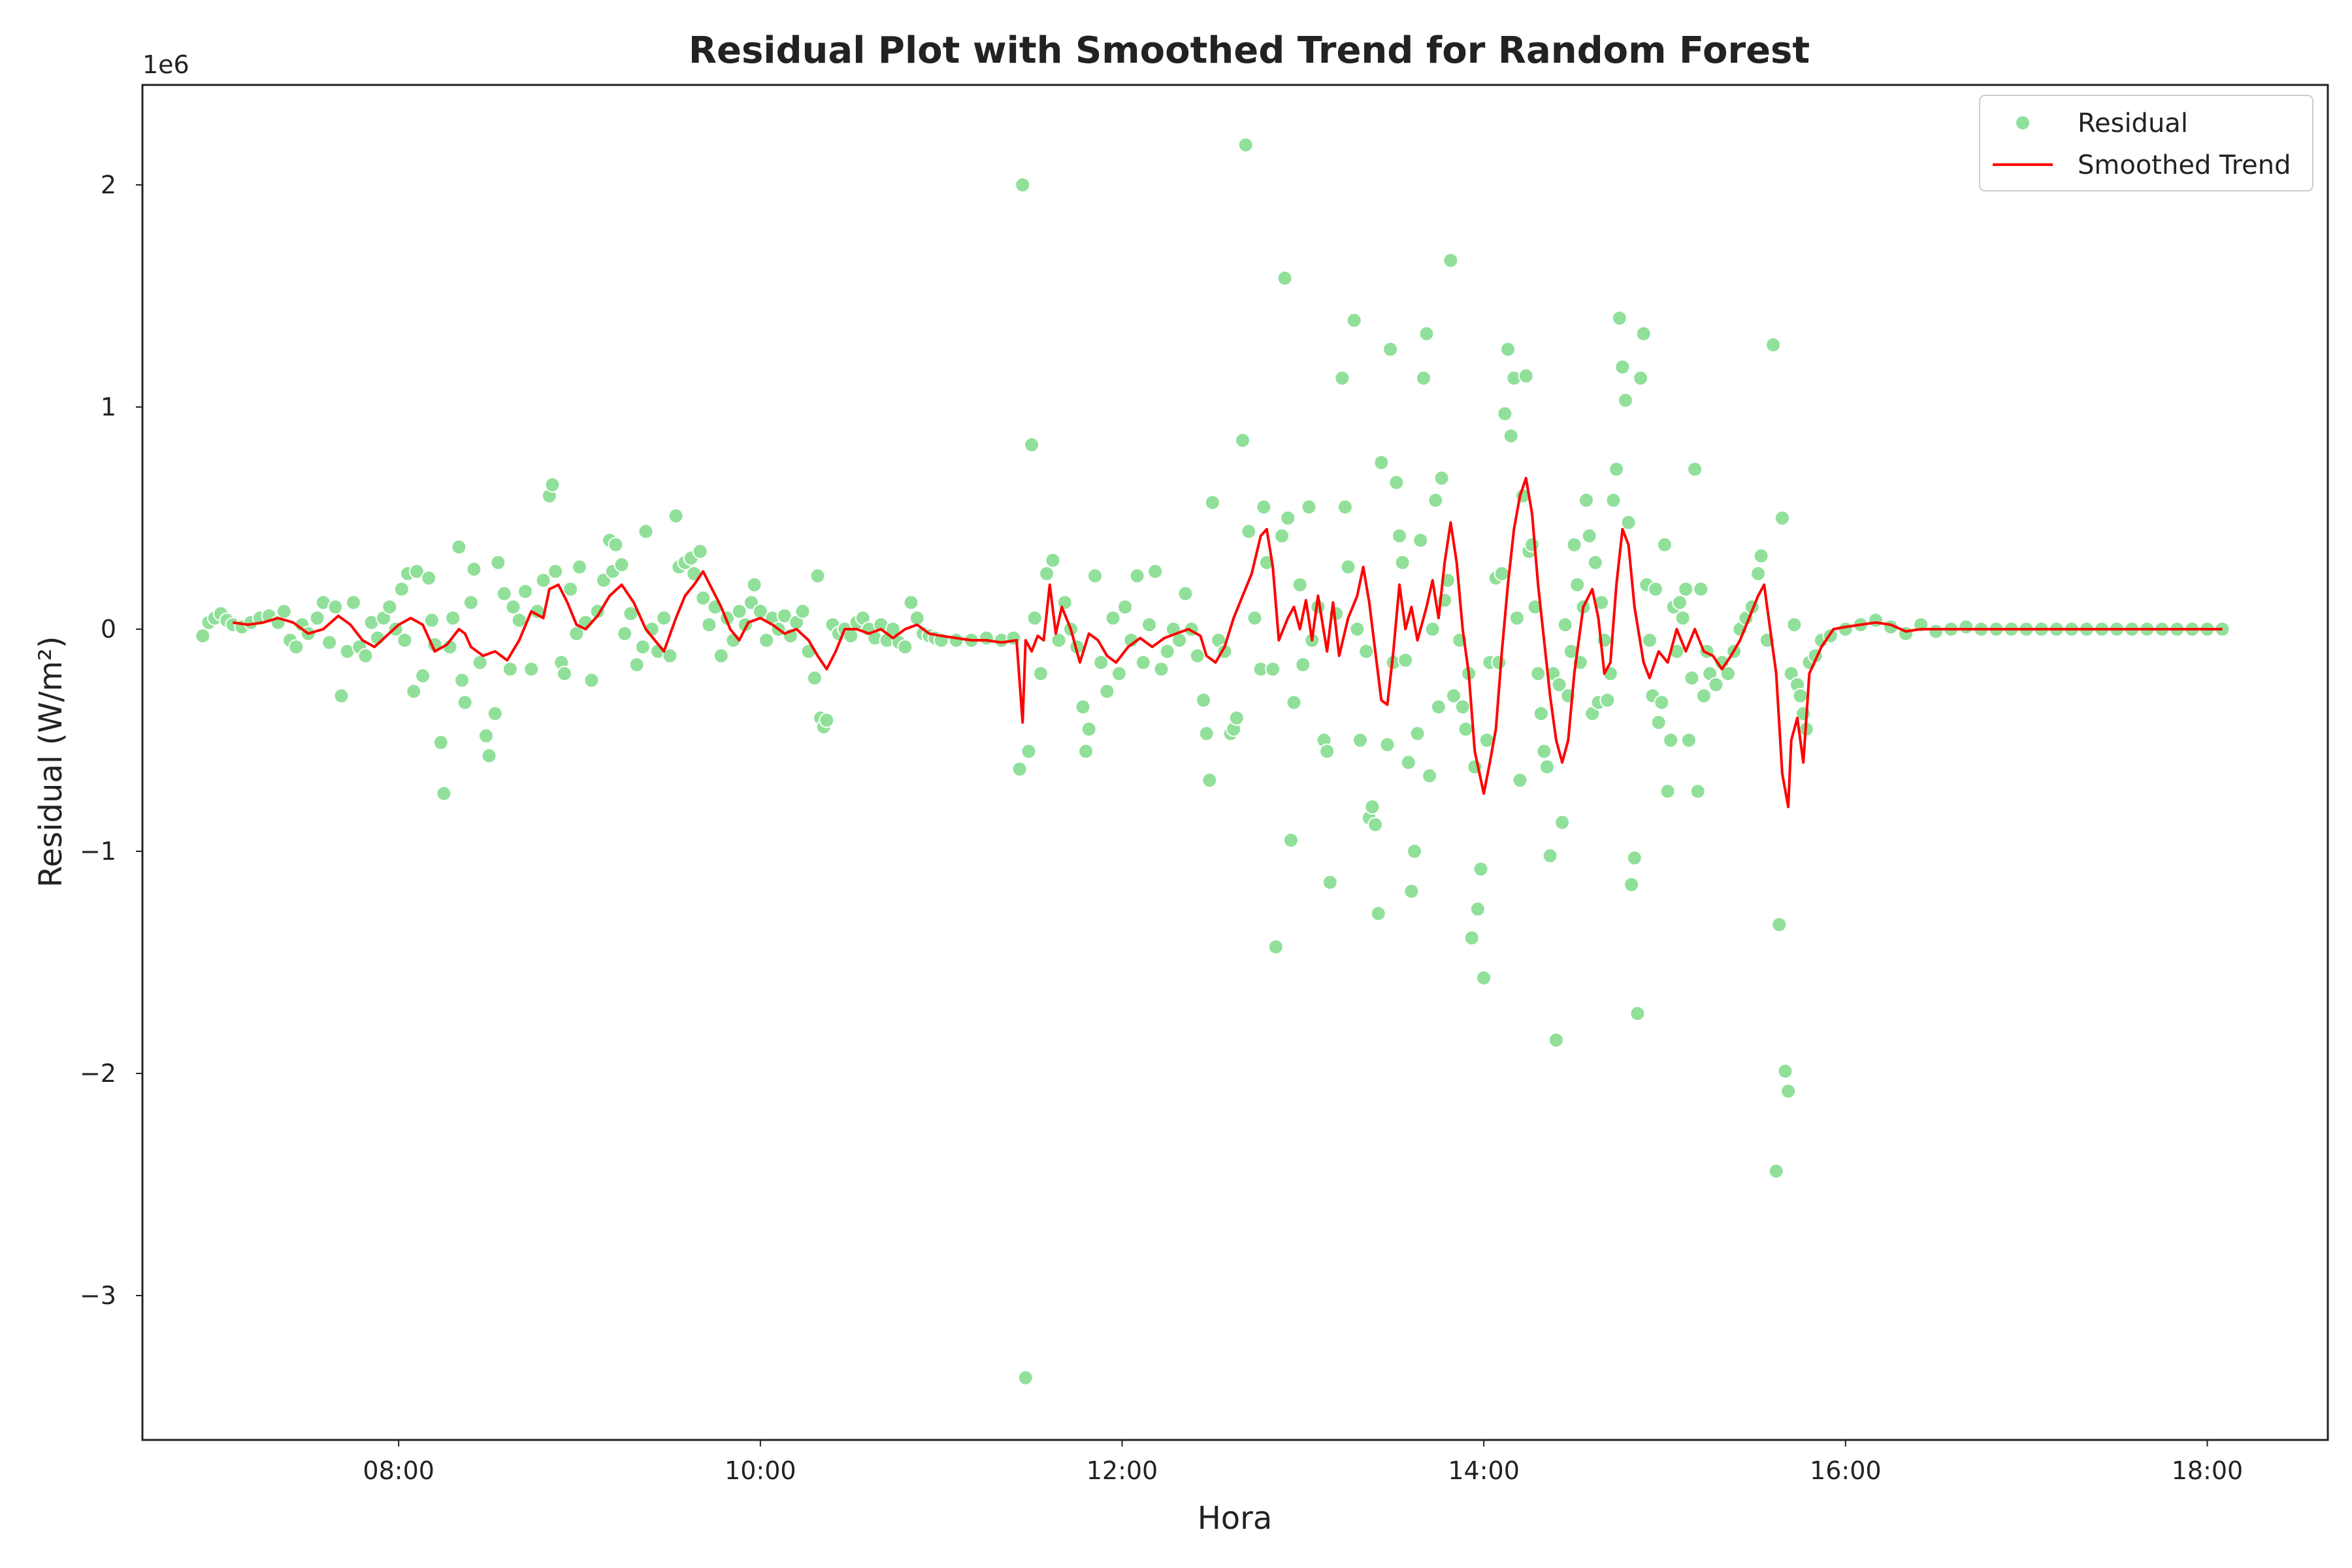 Image resolution: width=2352 pixels, height=1568 pixels. I want to click on y-axis-ticks: 2 1 0 −1 −2 −3, so click(111, 740).